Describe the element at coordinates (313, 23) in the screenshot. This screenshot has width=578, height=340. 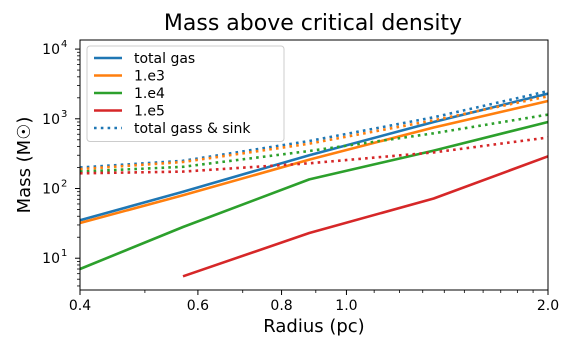
I see `chart-title: Mass above critical density` at that location.